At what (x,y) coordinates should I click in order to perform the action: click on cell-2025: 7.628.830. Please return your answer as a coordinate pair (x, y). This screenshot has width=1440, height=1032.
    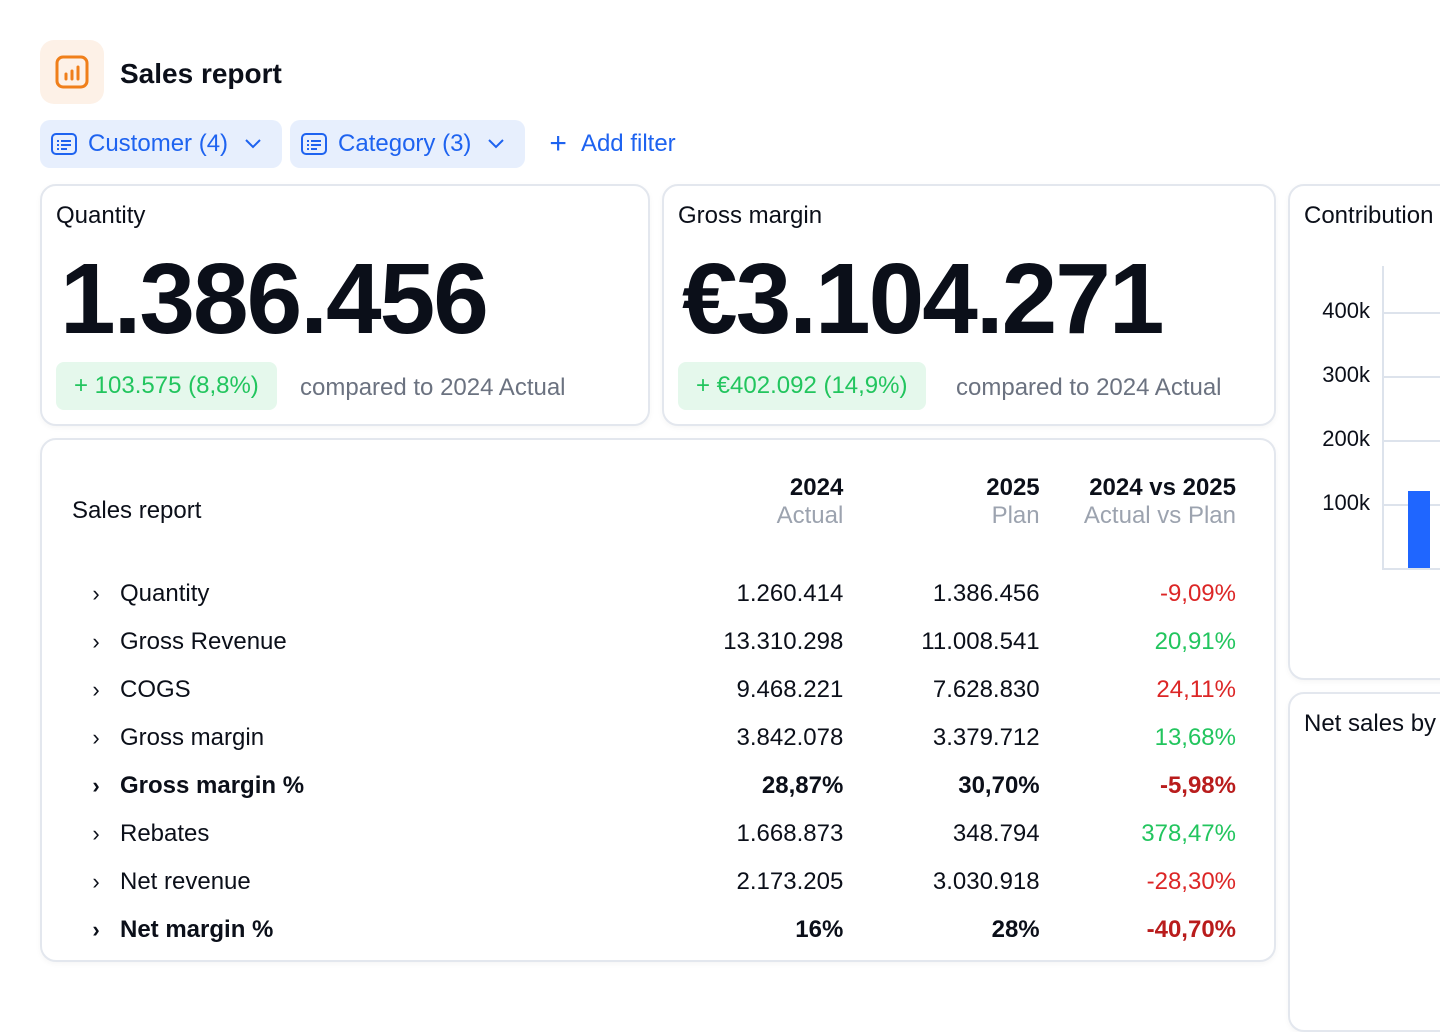
    Looking at the image, I should click on (986, 689).